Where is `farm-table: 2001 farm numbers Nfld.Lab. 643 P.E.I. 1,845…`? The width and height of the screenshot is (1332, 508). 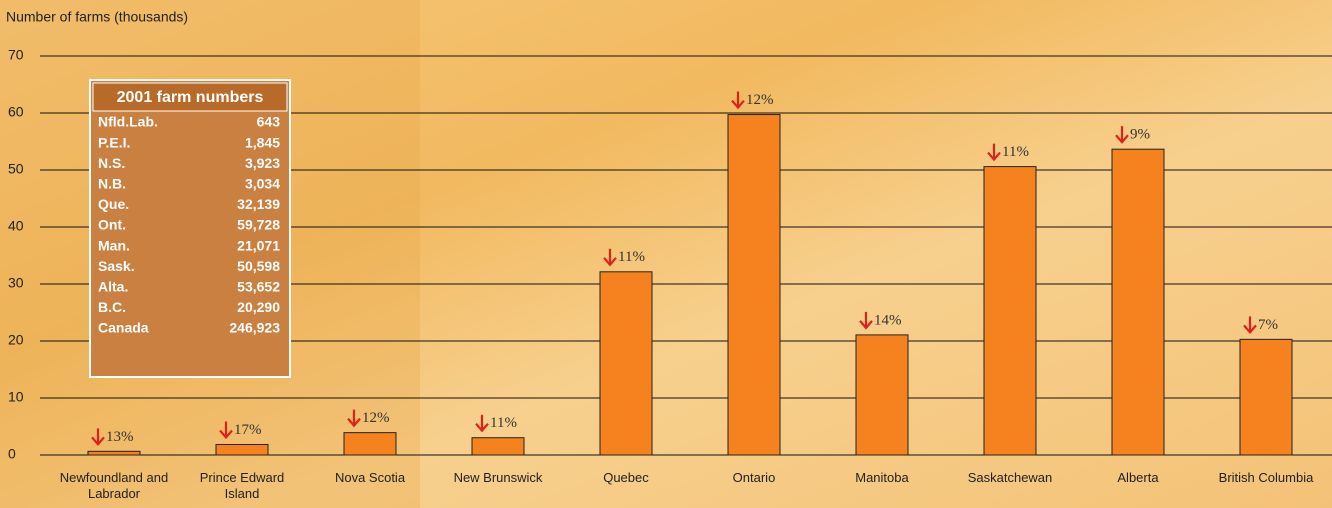
farm-table: 2001 farm numbers Nfld.Lab. 643 P.E.I. 1,845… is located at coordinates (190, 228).